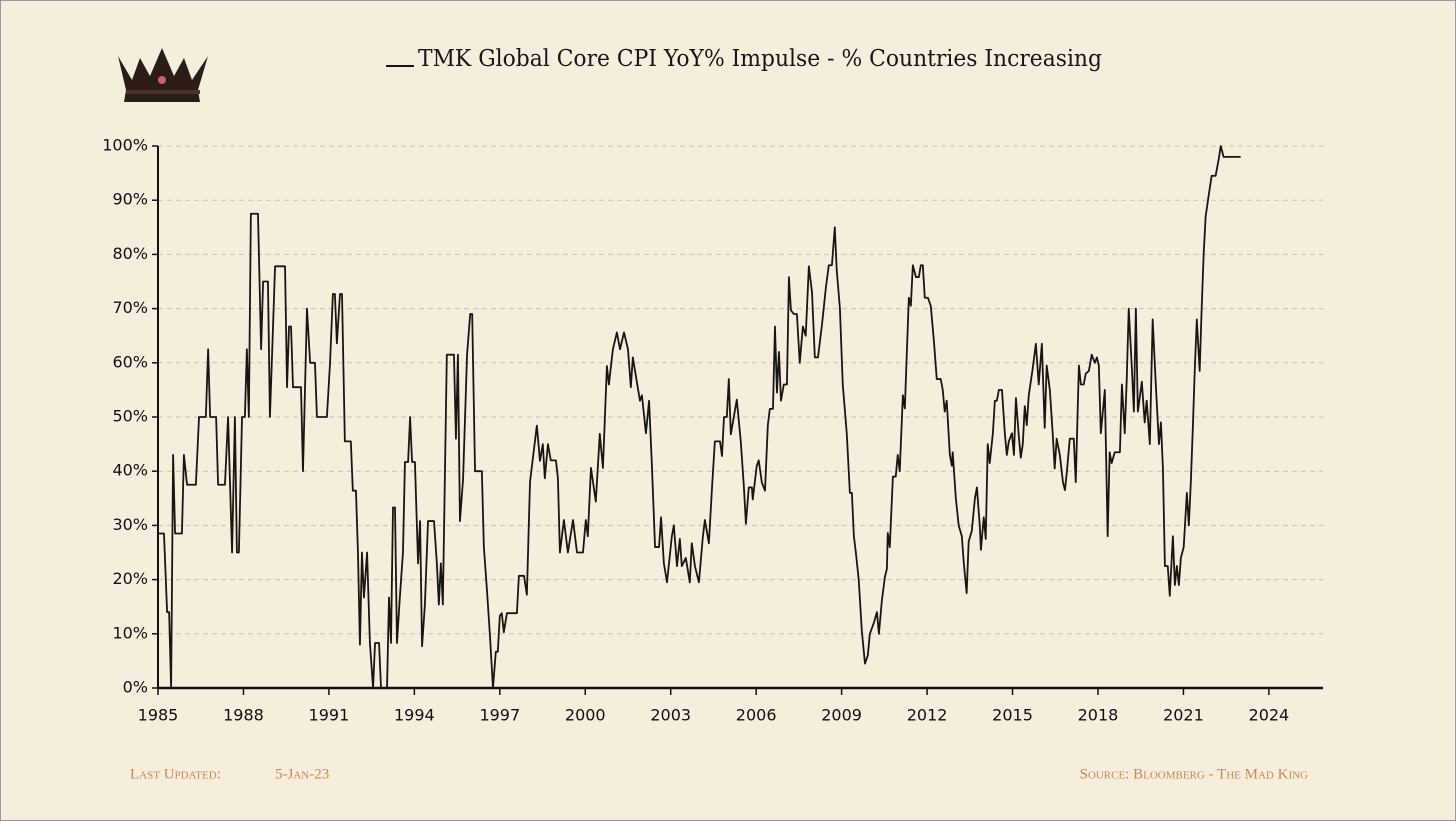 The width and height of the screenshot is (1456, 821). I want to click on x-tick-label: 1994, so click(414, 715).